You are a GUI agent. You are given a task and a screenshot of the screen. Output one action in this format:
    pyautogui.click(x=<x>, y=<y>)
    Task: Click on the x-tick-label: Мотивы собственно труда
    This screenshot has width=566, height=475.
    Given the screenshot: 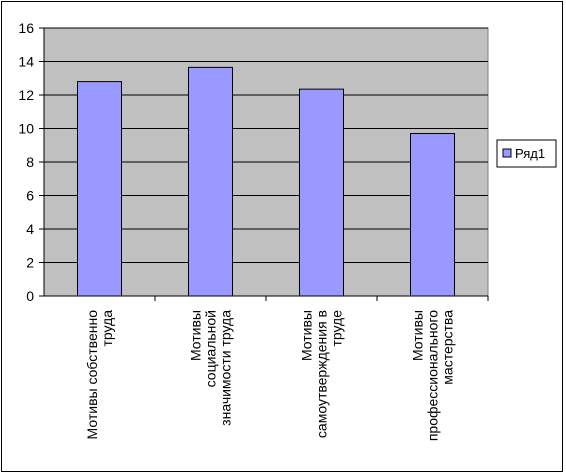 What is the action you would take?
    pyautogui.click(x=99, y=375)
    